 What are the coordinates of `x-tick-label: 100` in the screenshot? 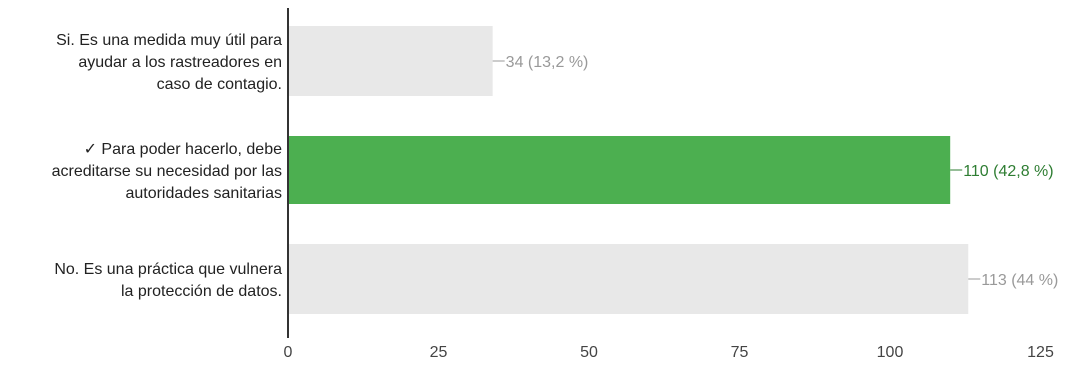 It's located at (890, 352).